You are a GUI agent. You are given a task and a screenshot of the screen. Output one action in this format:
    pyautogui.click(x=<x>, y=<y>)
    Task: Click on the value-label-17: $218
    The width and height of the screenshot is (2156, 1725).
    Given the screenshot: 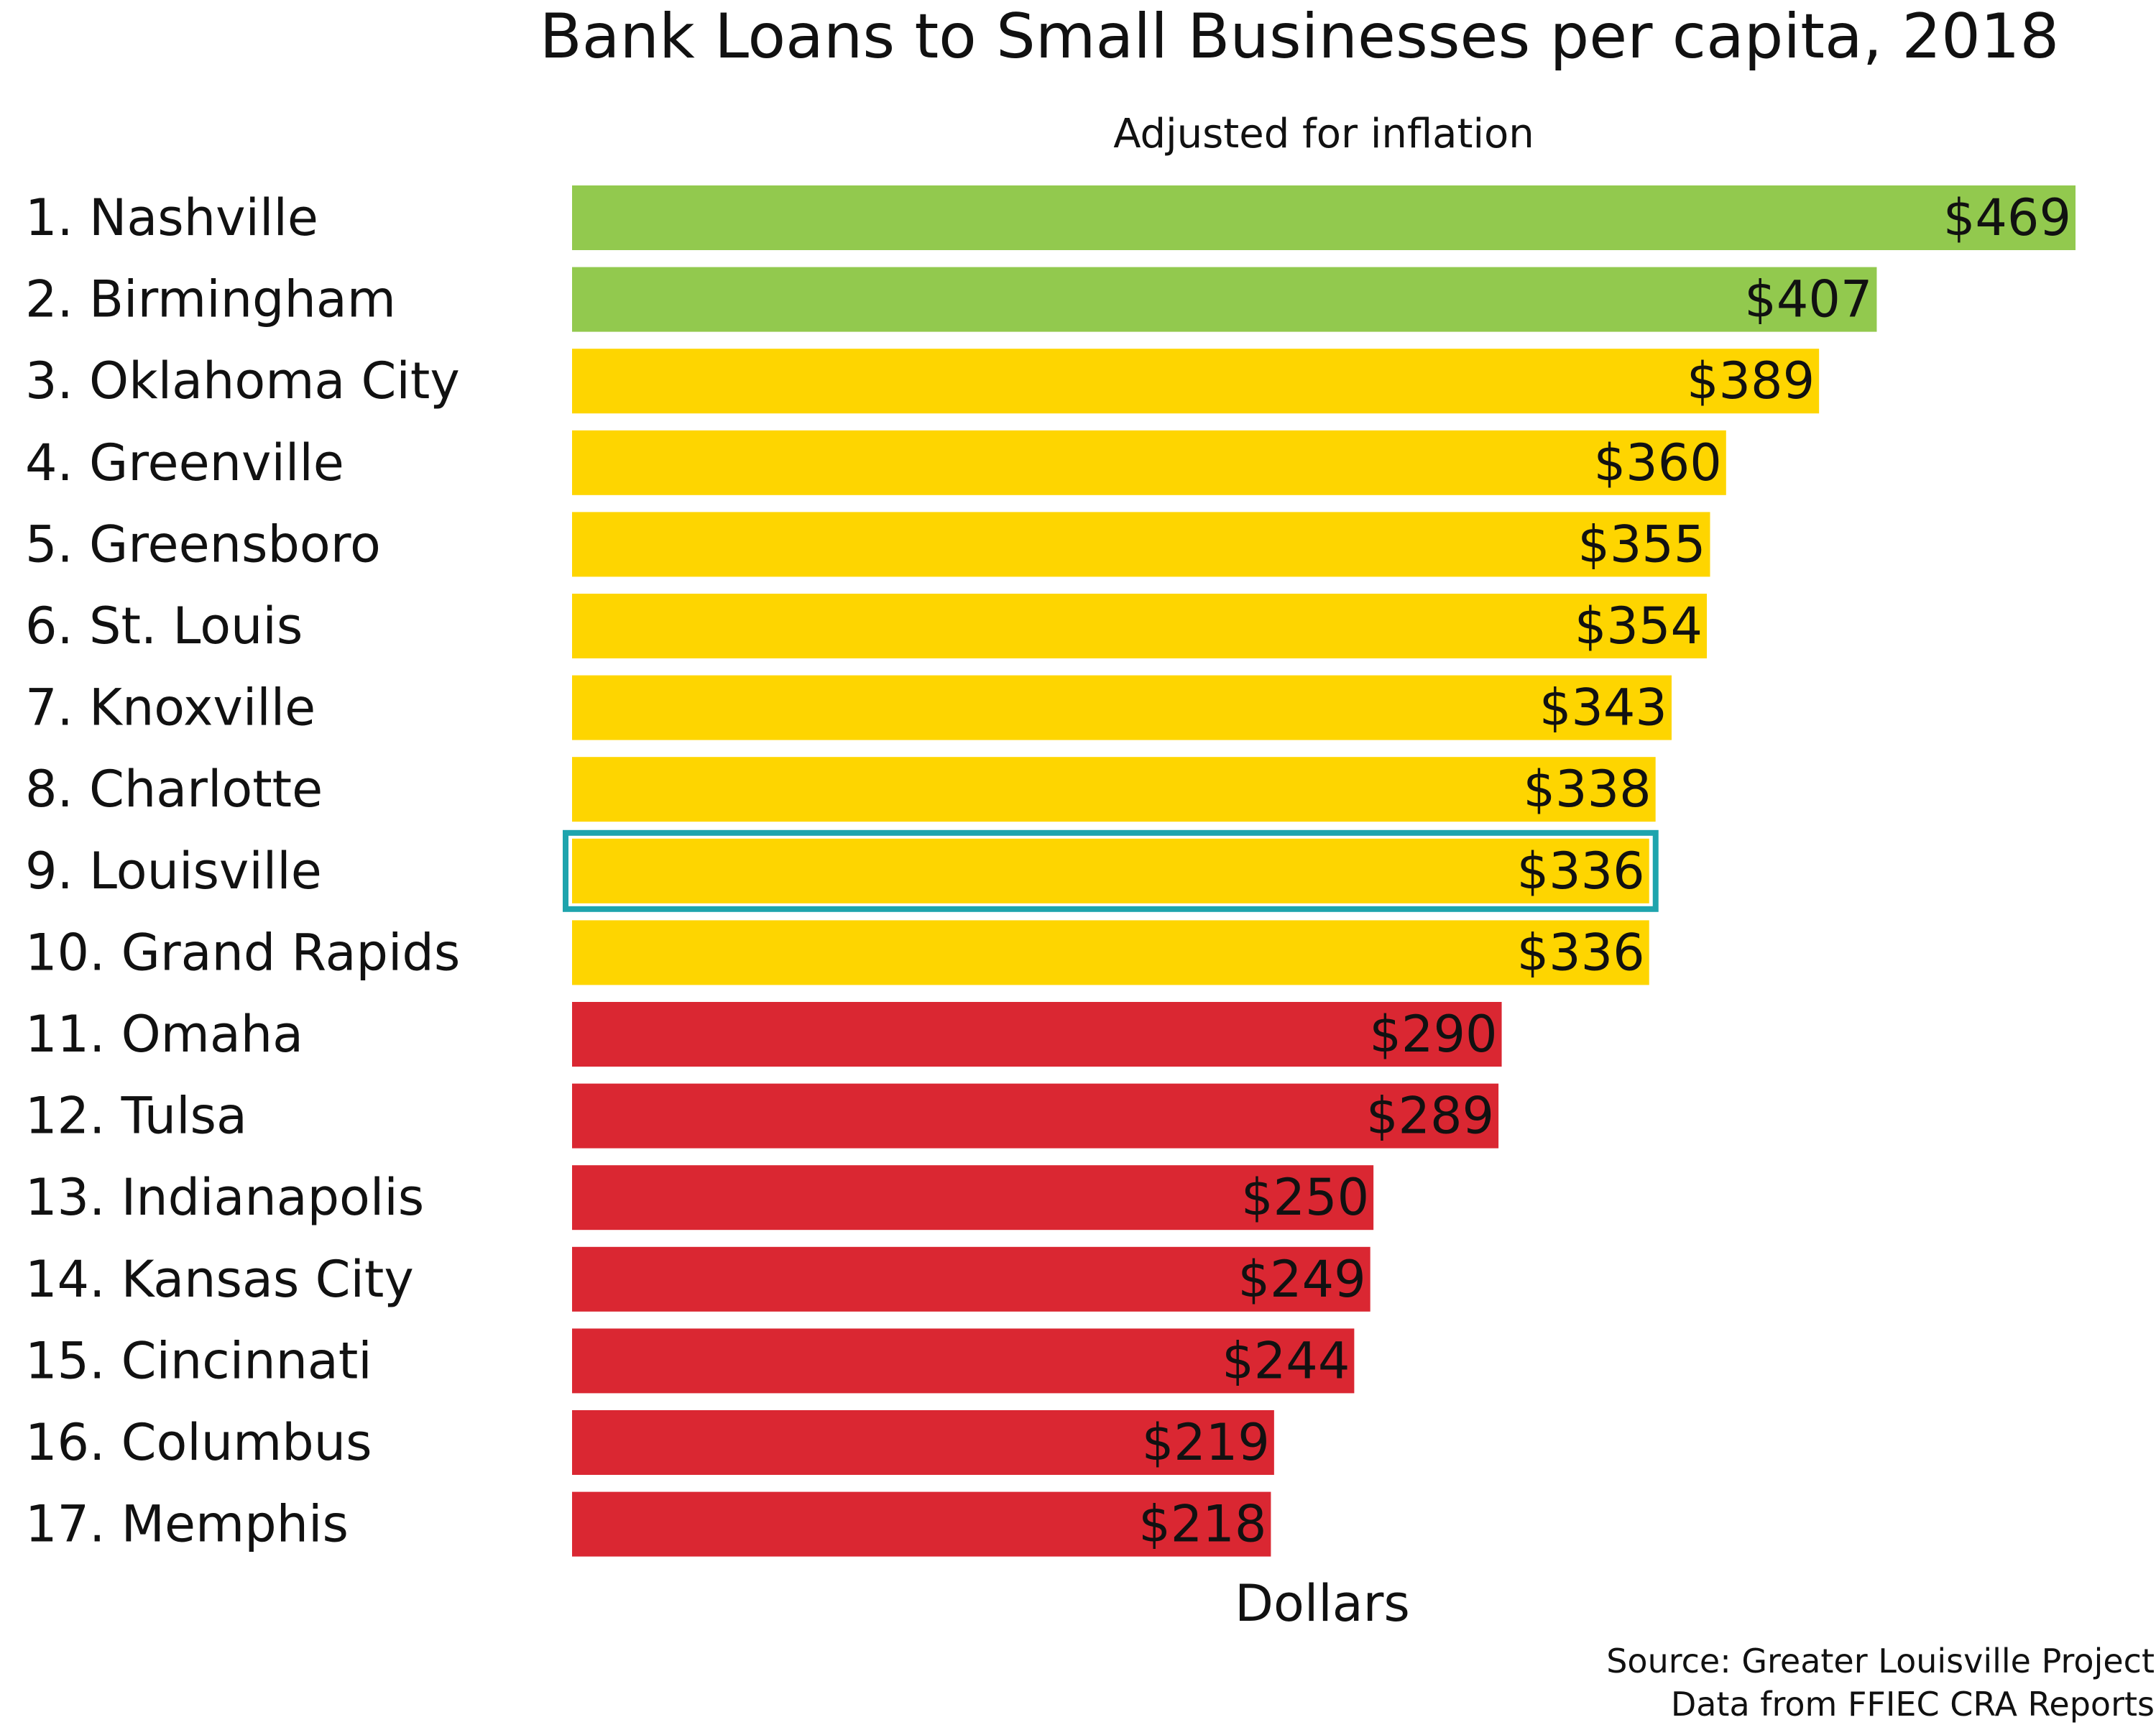 What is the action you would take?
    pyautogui.click(x=1202, y=1524)
    